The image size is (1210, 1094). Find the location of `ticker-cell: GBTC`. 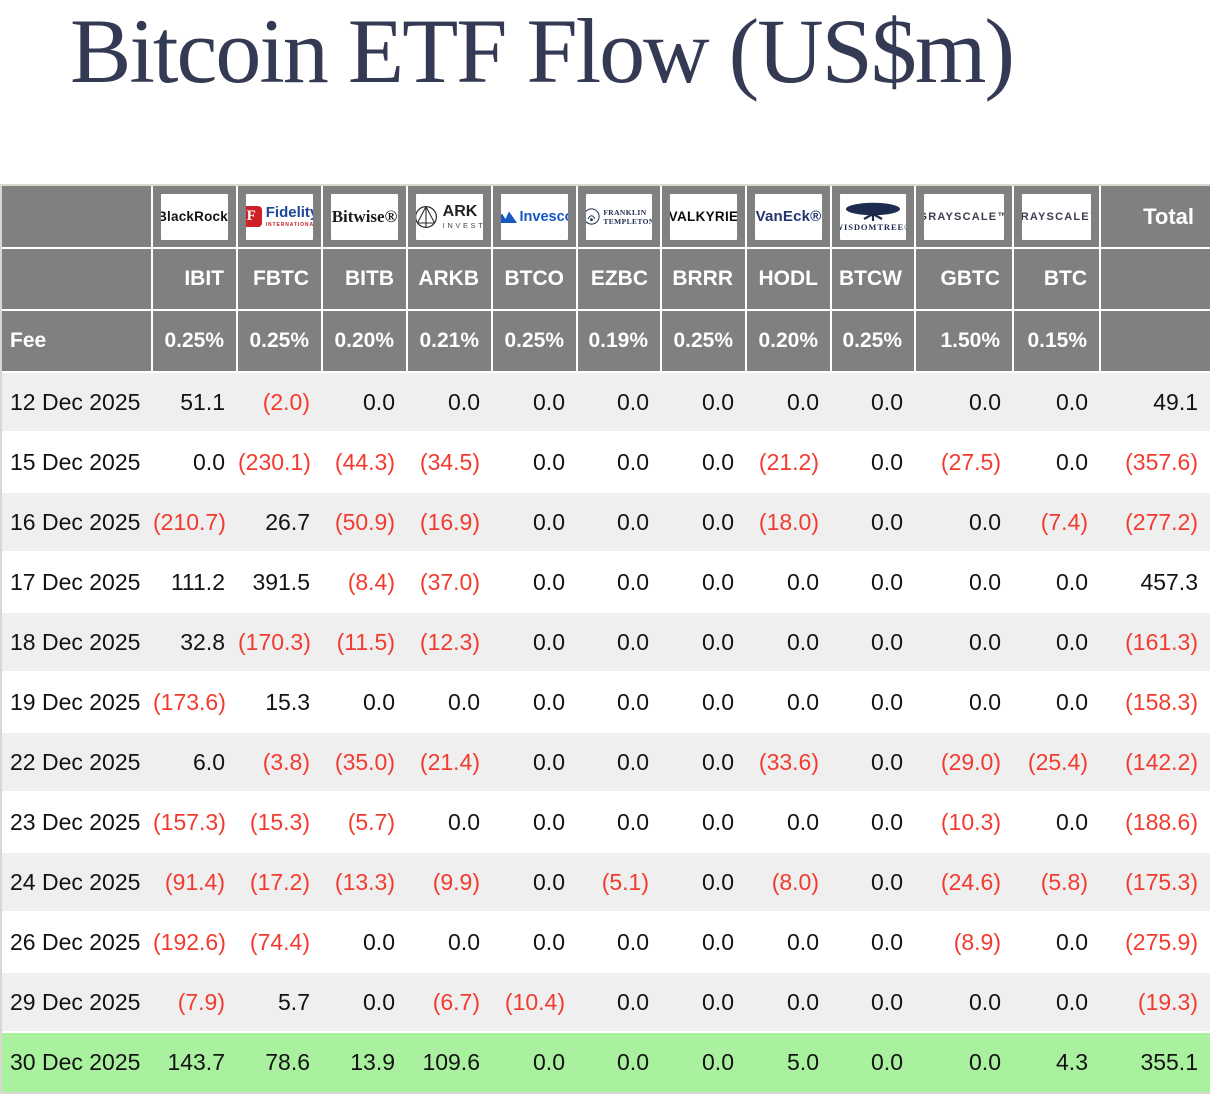

ticker-cell: GBTC is located at coordinates (964, 279).